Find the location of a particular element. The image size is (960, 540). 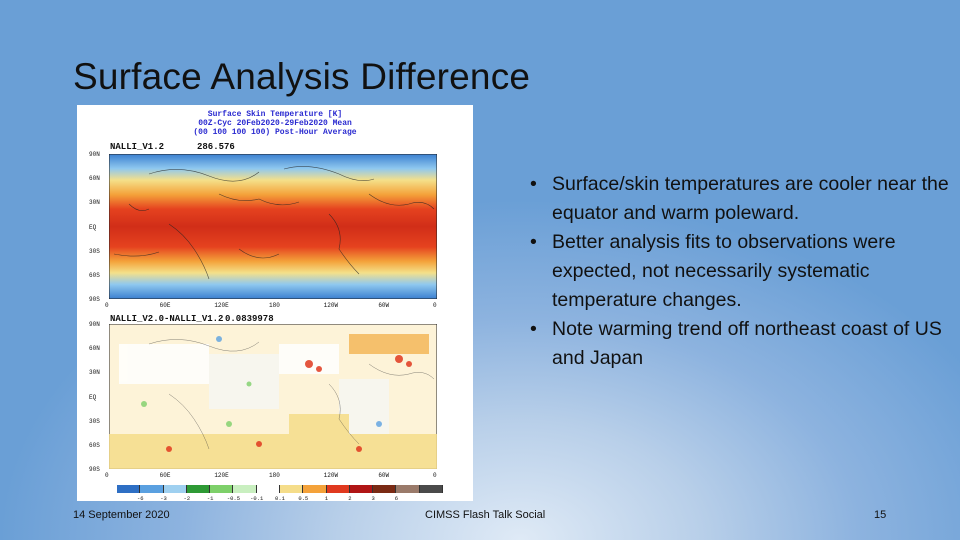

panel1-label: NALLI_V1.2 is located at coordinates (137, 147).